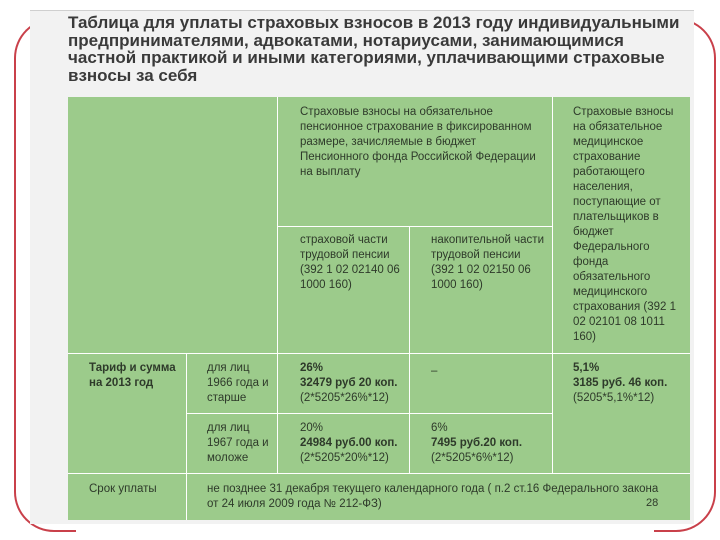 Image resolution: width=720 pixels, height=540 pixels. Describe the element at coordinates (434, 371) in the screenshot. I see `funded-rate-1966: –` at that location.